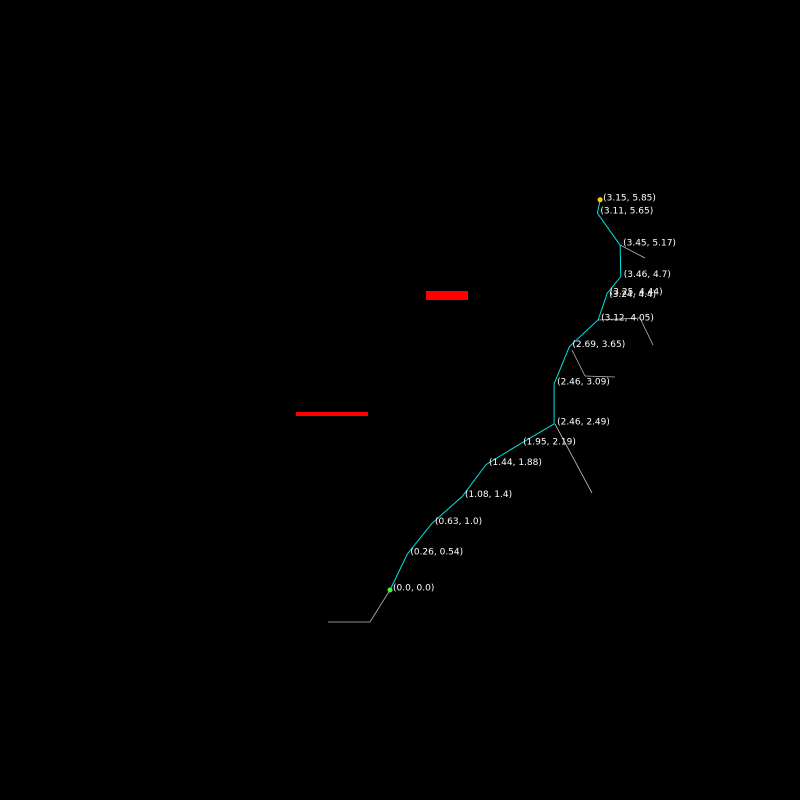 The image size is (800, 800). What do you see at coordinates (600, 200) in the screenshot?
I see `goal-point` at bounding box center [600, 200].